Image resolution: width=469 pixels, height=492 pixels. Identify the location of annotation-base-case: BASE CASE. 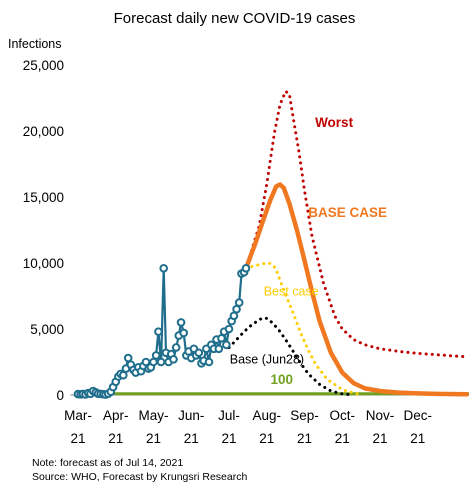
(347, 212).